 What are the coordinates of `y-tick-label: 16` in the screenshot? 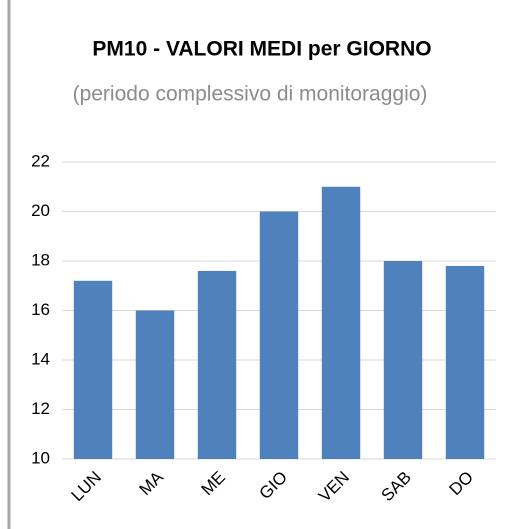 It's located at (40, 309).